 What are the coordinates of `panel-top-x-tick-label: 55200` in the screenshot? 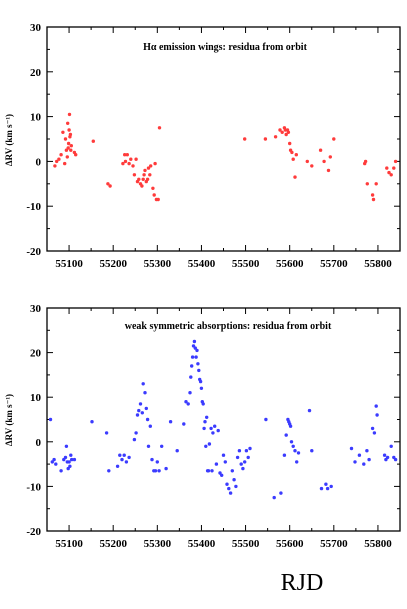 It's located at (113, 264).